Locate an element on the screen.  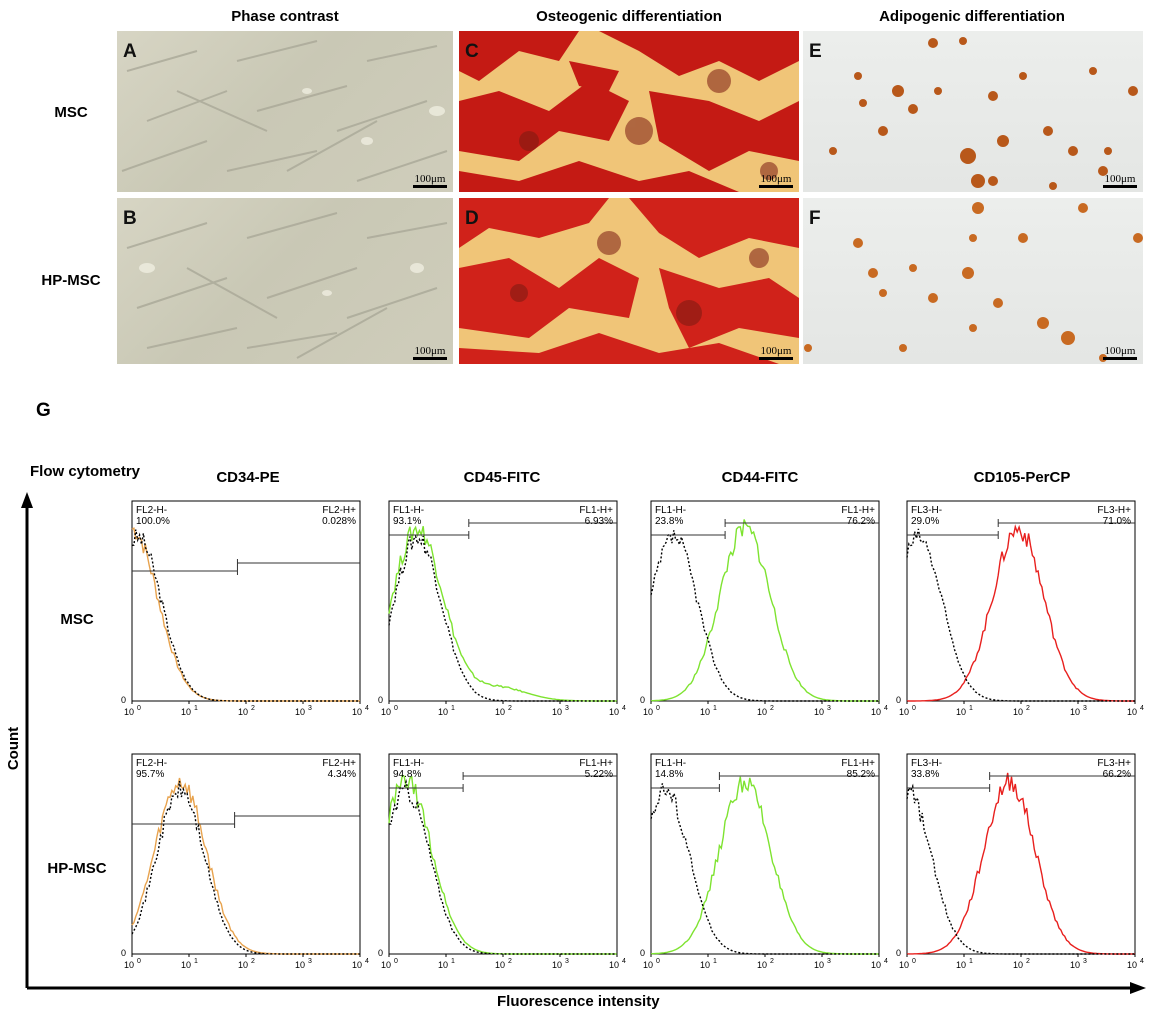
gate-negative-percent: 93.1% is located at coordinates (407, 521).